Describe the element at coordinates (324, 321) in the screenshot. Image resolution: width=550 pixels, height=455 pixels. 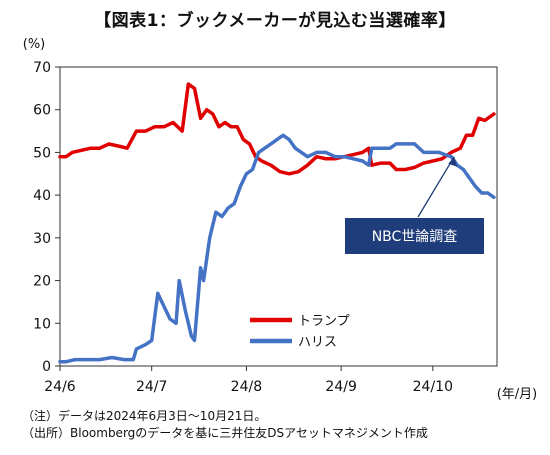
I see `legend-label: トランプ` at that location.